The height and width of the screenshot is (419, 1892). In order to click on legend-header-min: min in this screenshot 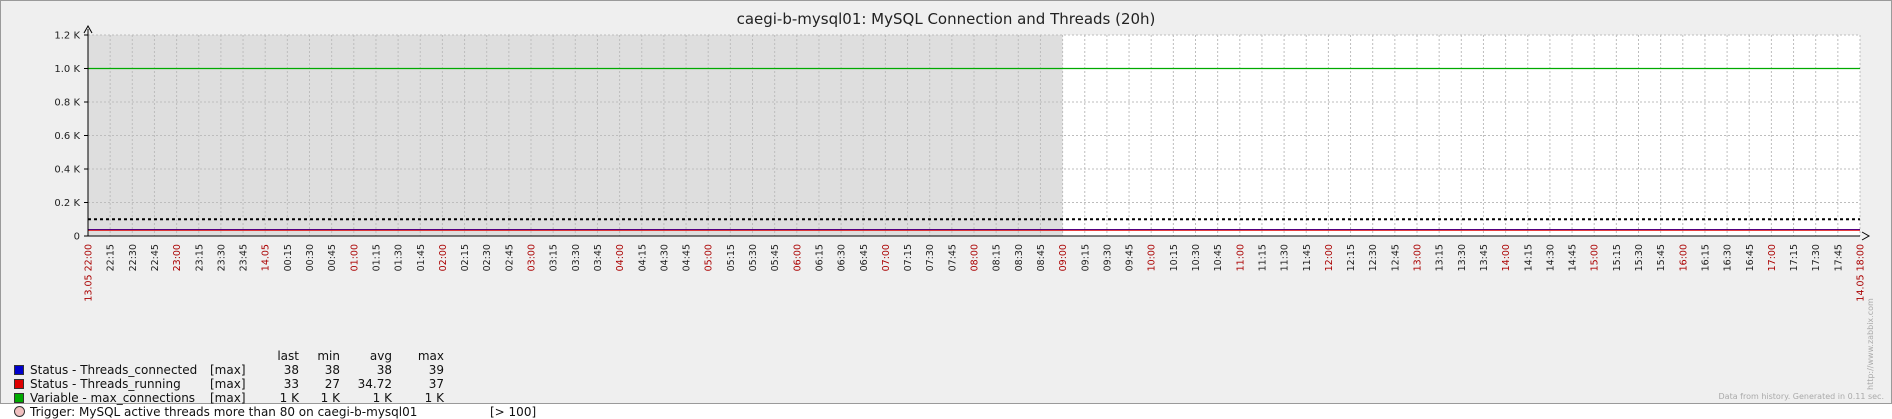, I will do `click(320, 356)`.